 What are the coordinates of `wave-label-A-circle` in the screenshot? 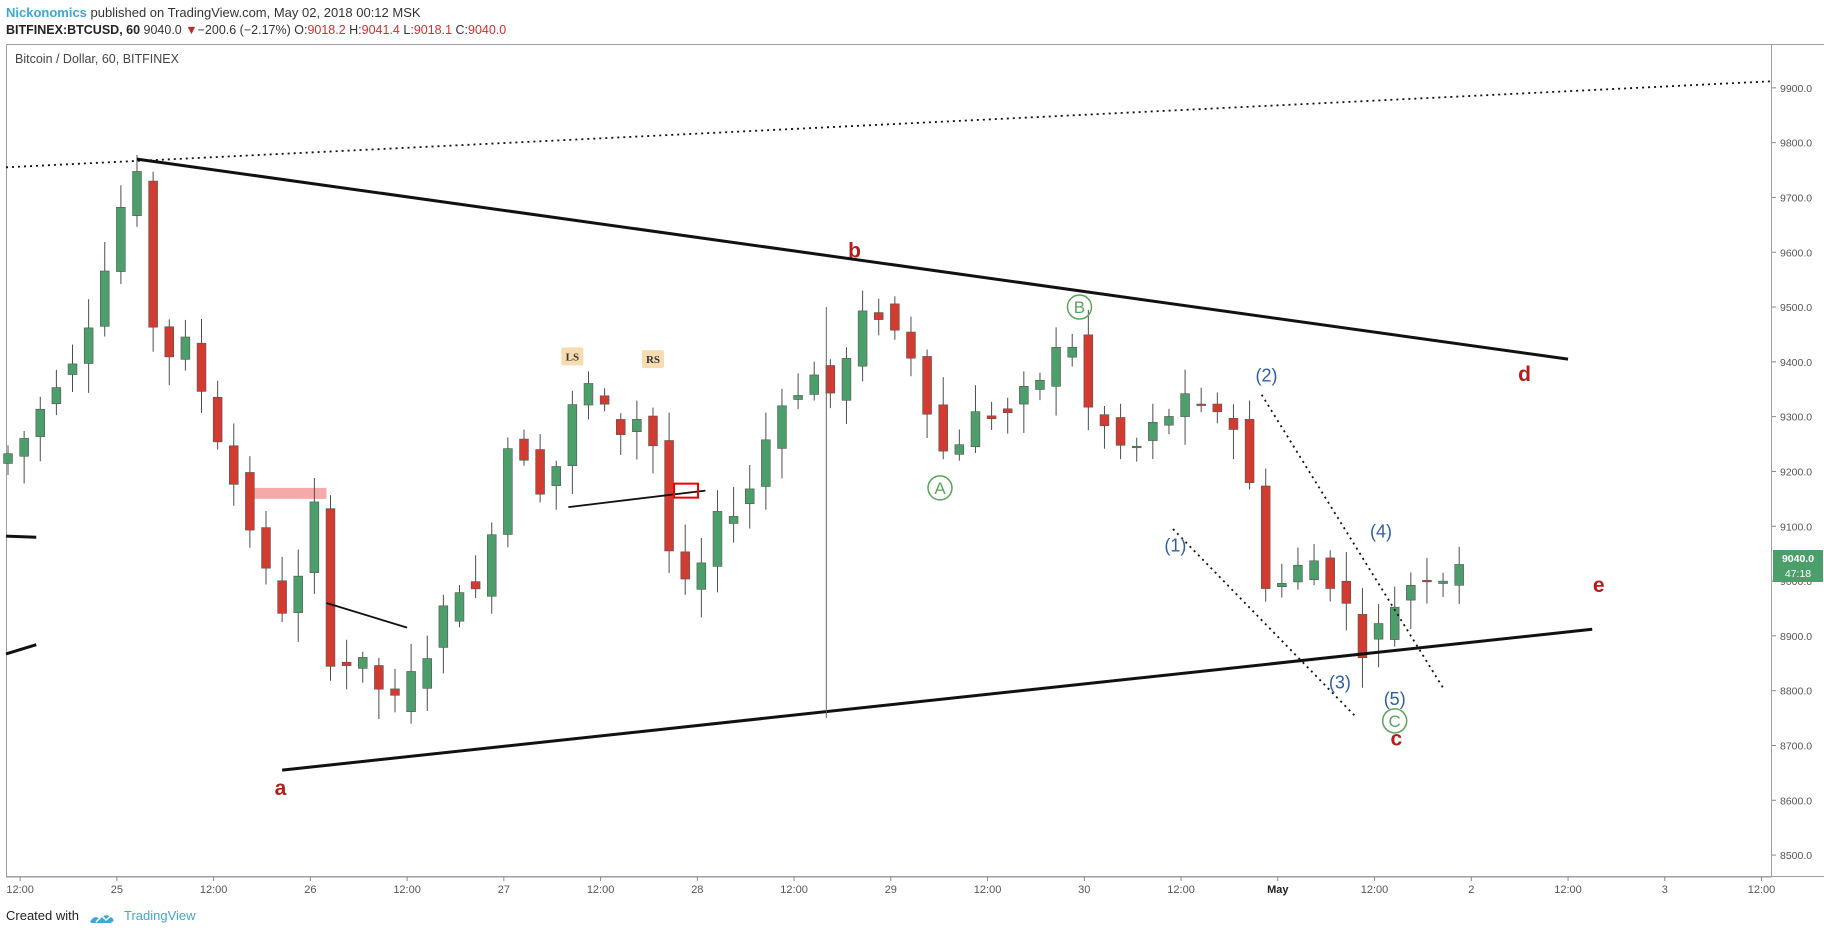 It's located at (940, 488).